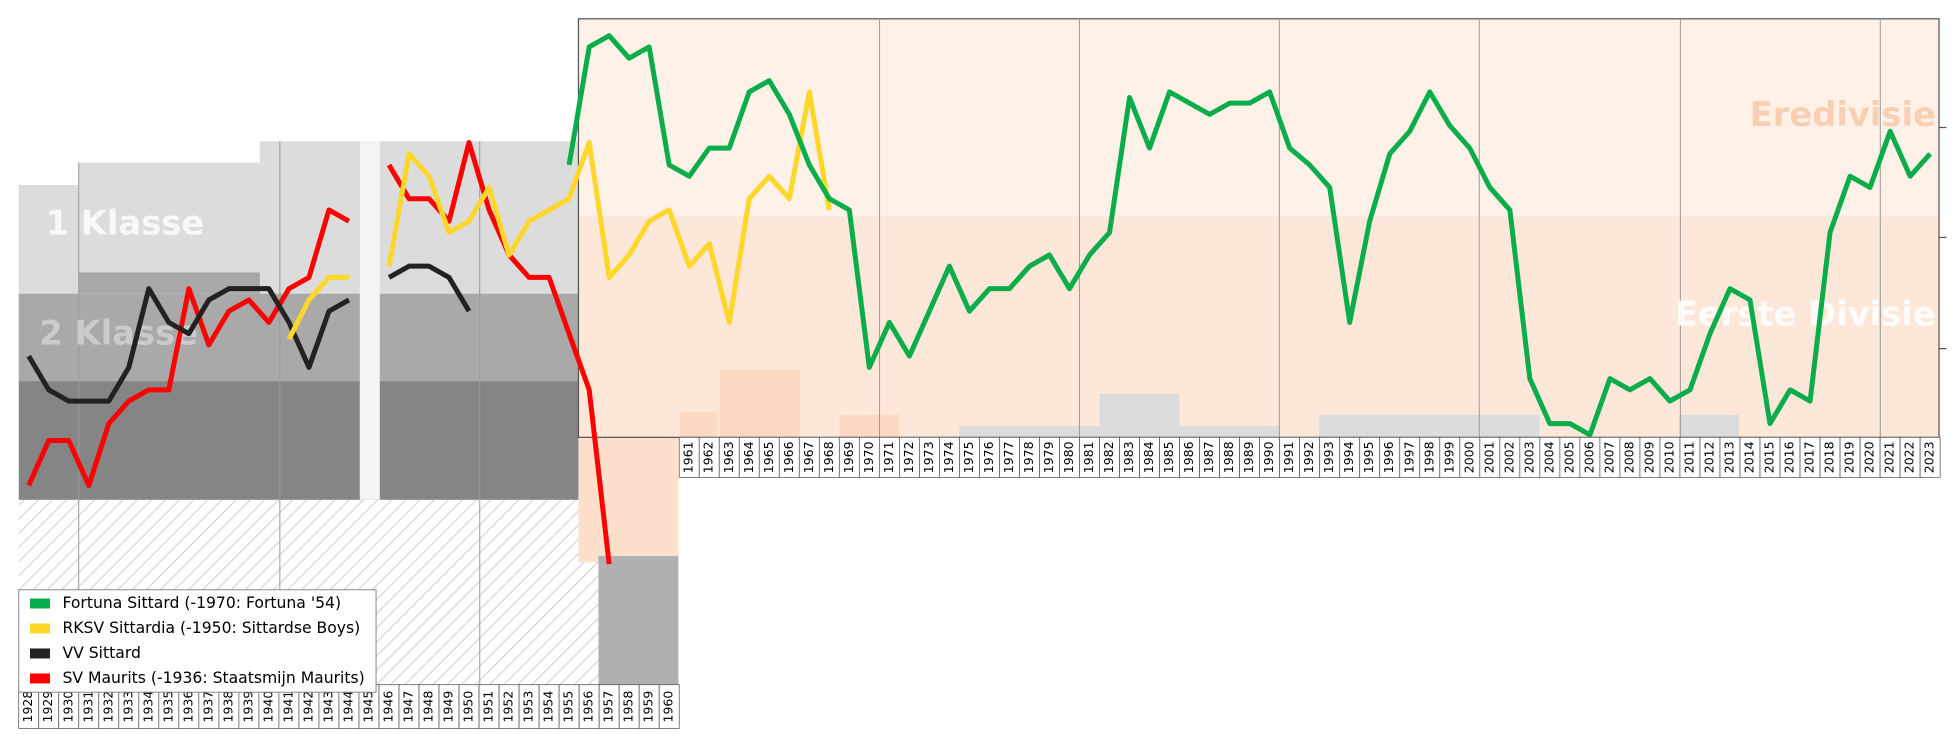 The height and width of the screenshot is (741, 1959). What do you see at coordinates (307, 707) in the screenshot?
I see `x-tick-label: 1942` at bounding box center [307, 707].